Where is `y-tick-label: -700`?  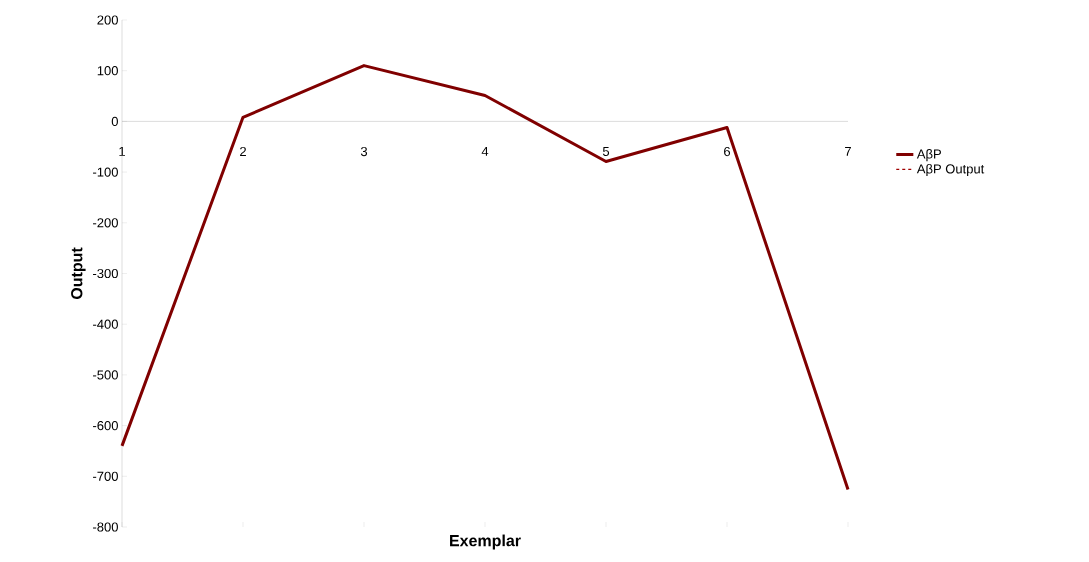 y-tick-label: -700 is located at coordinates (105, 476).